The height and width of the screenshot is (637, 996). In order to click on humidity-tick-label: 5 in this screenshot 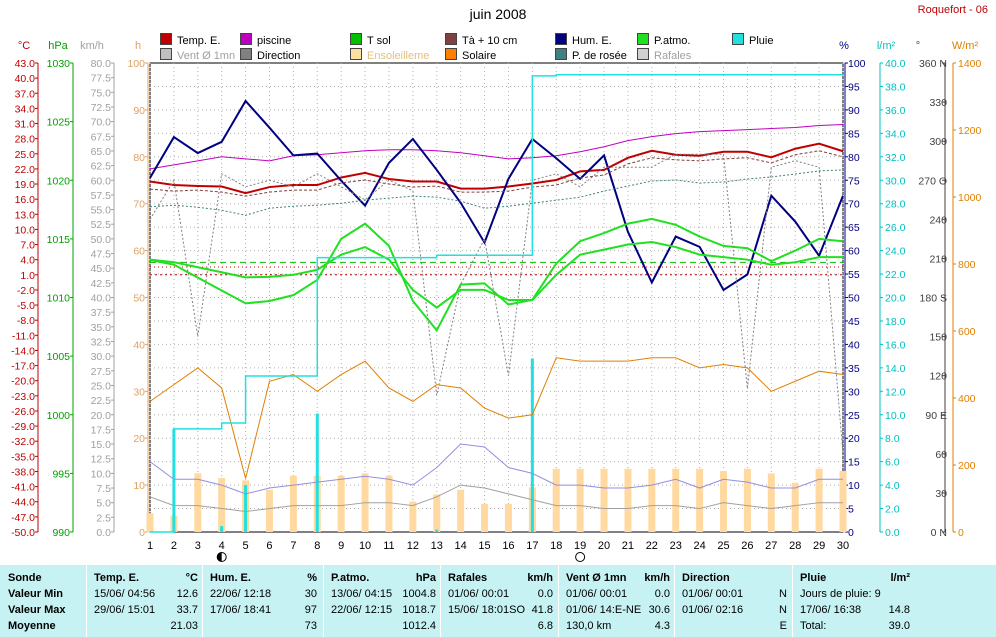, I will do `click(851, 510)`.